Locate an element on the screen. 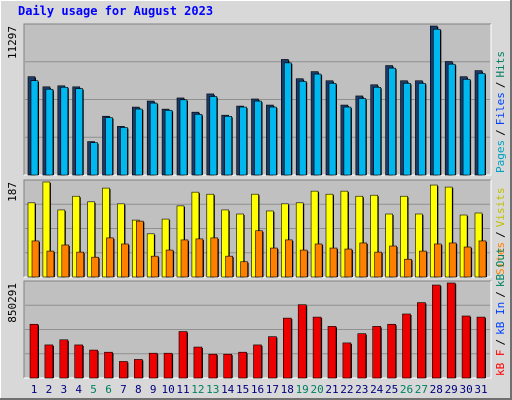  x-tick-label: 8 is located at coordinates (138, 389).